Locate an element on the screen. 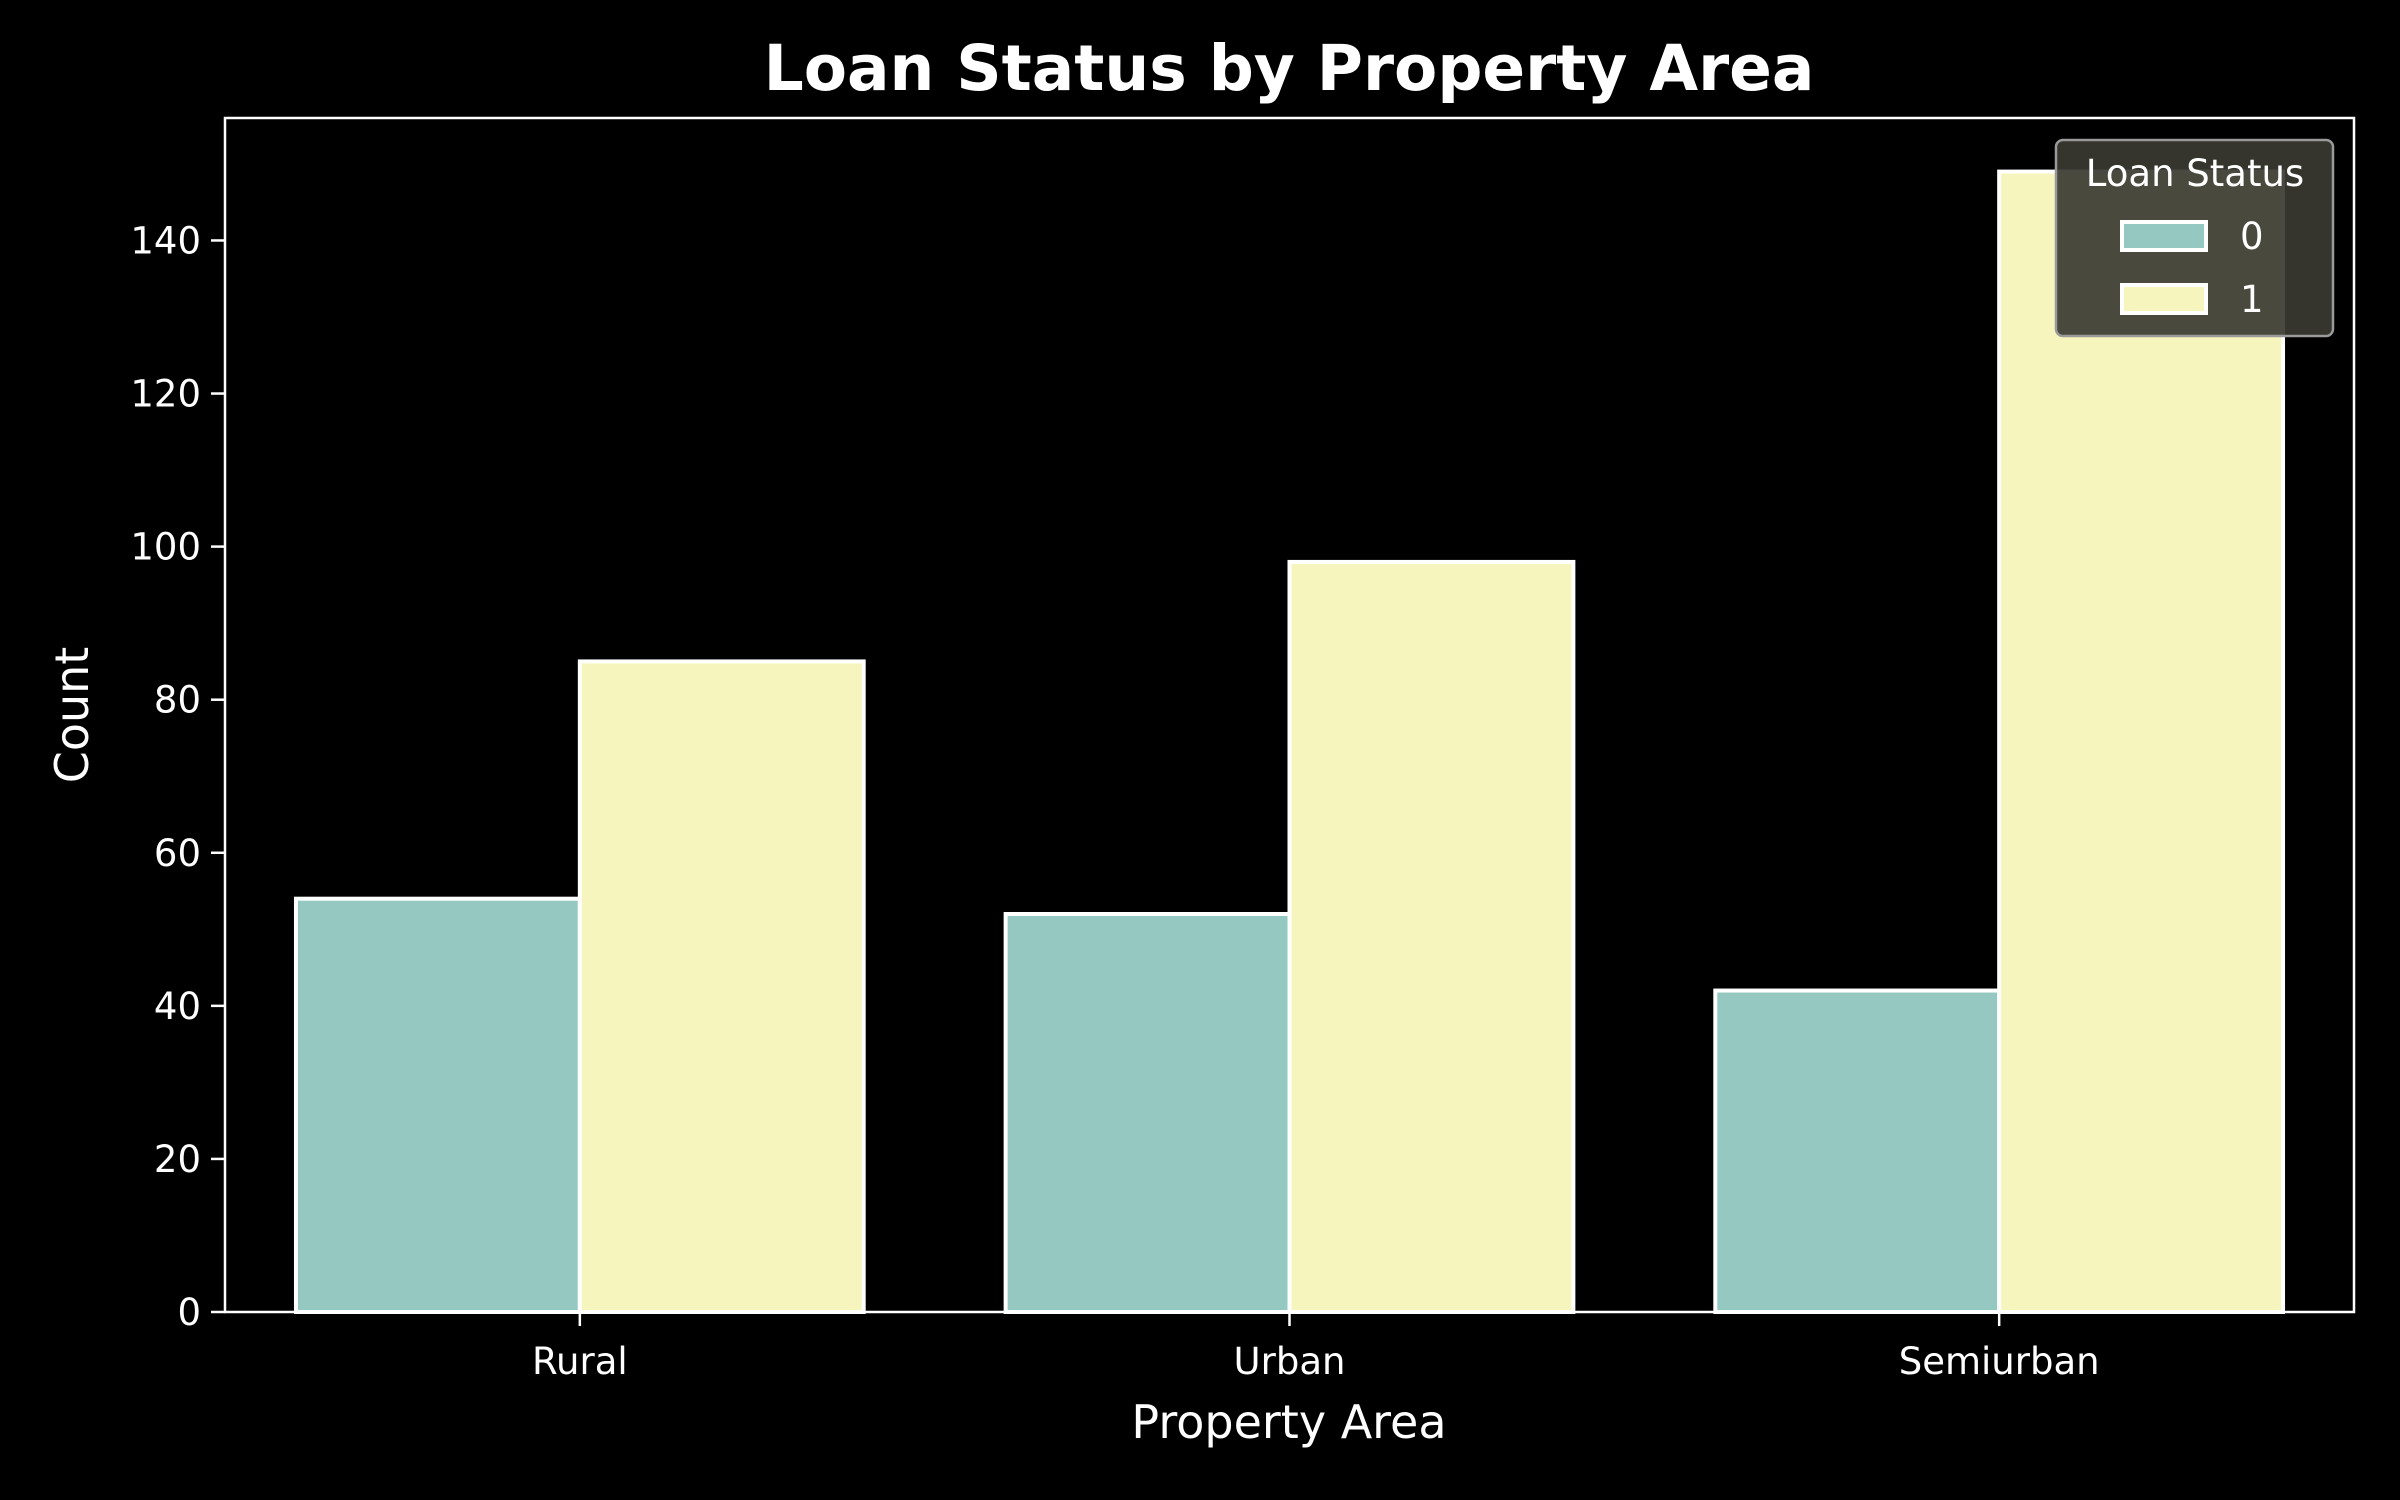 The image size is (2400, 1500). y-tick-label: 0 is located at coordinates (189, 1312).